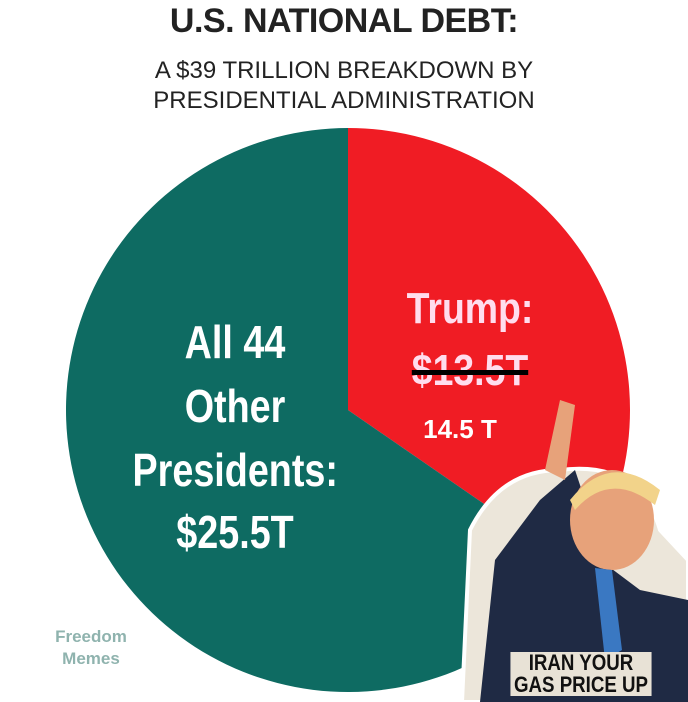 This screenshot has height=702, width=688. What do you see at coordinates (91, 647) in the screenshot?
I see `watermark: Freedom Memes` at bounding box center [91, 647].